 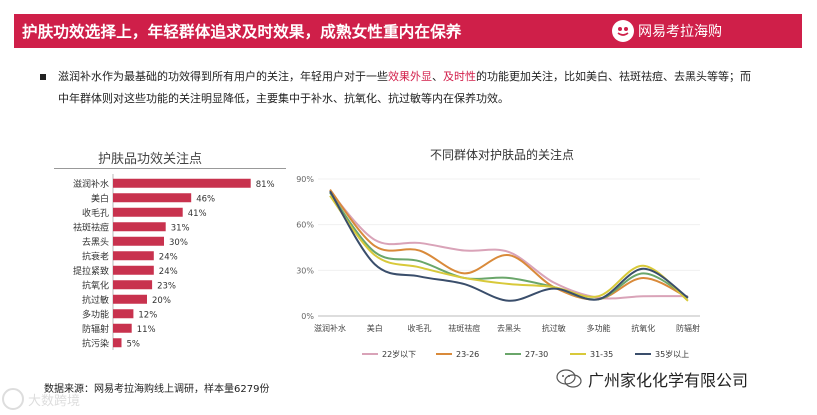 What do you see at coordinates (197, 214) in the screenshot?
I see `bar-value-label: 41%` at bounding box center [197, 214].